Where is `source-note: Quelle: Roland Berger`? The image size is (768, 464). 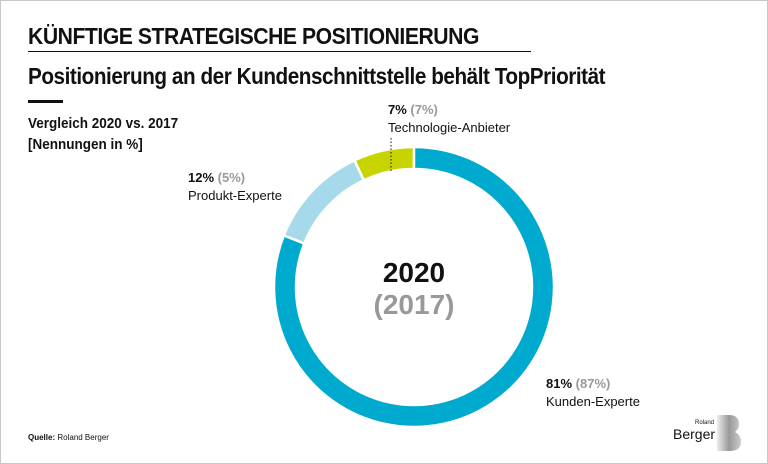
source-note: Quelle: Roland Berger is located at coordinates (68, 437).